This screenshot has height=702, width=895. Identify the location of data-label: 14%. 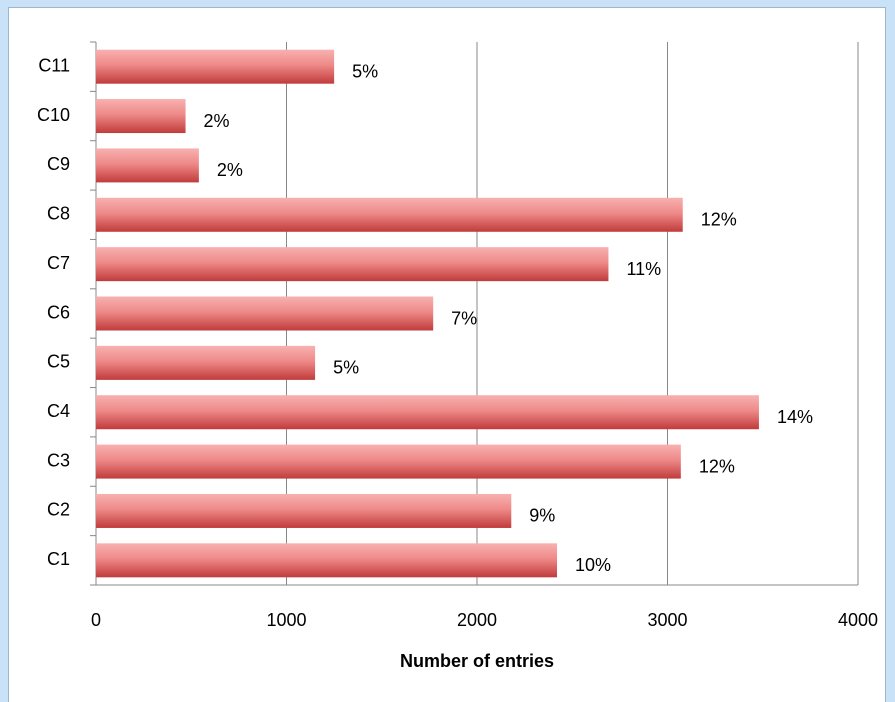
(795, 417).